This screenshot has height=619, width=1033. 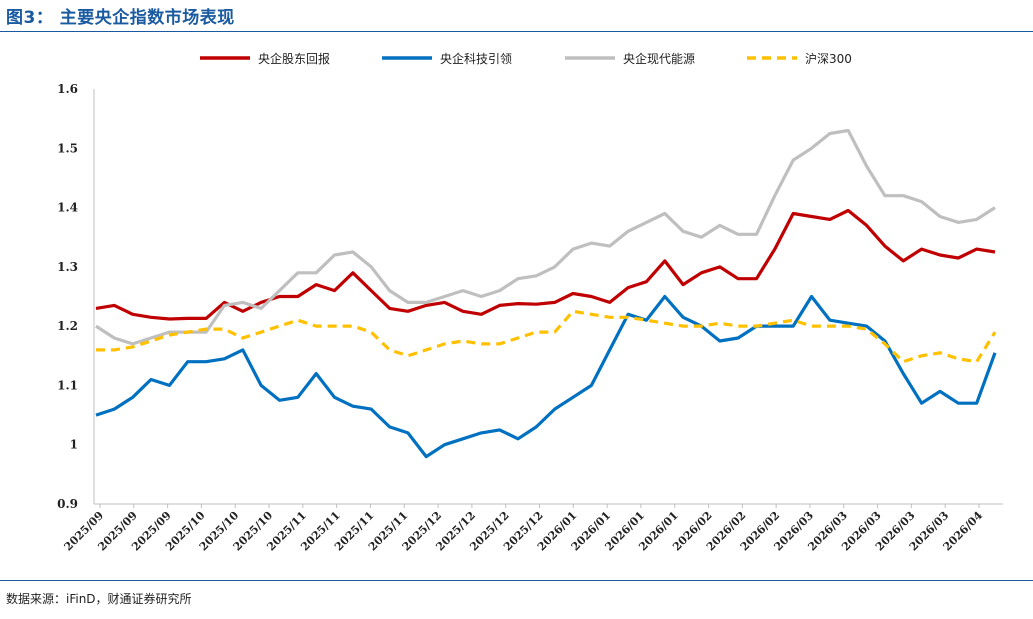 What do you see at coordinates (828, 59) in the screenshot?
I see `legend-label: 沪深300` at bounding box center [828, 59].